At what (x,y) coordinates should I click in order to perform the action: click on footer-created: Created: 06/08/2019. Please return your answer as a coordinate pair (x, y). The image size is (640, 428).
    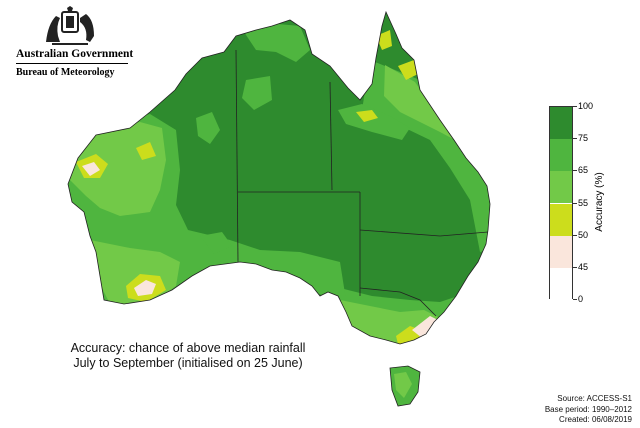
    Looking at the image, I should click on (595, 419).